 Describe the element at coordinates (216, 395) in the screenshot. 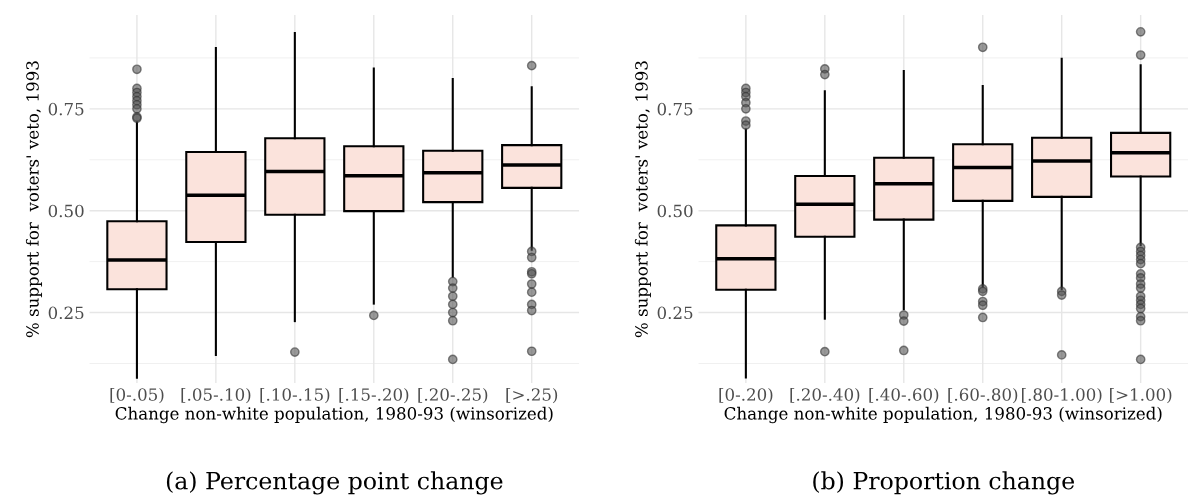

I see `x-tick-label: [.05-.10)` at that location.